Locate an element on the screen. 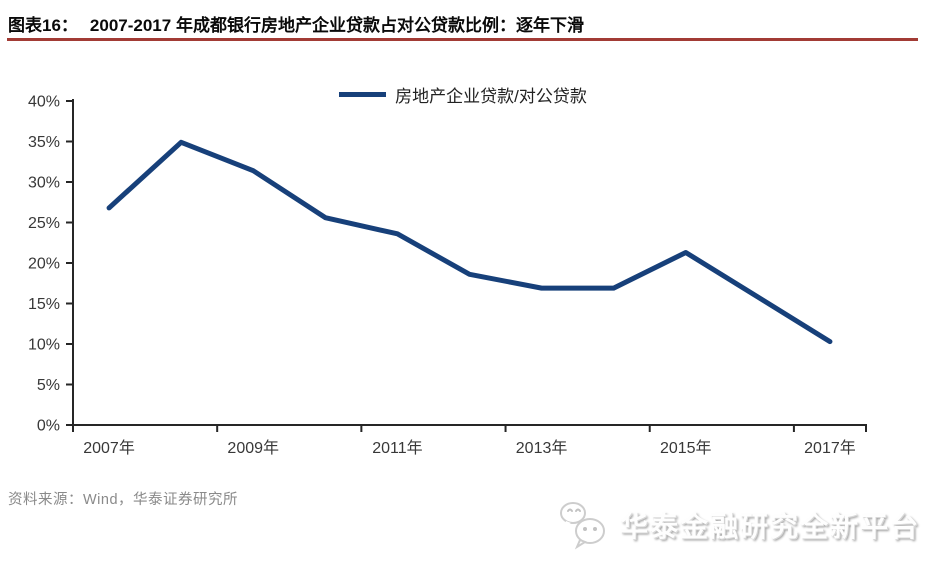 The width and height of the screenshot is (926, 567). y-tick-label: 30% is located at coordinates (44, 183).